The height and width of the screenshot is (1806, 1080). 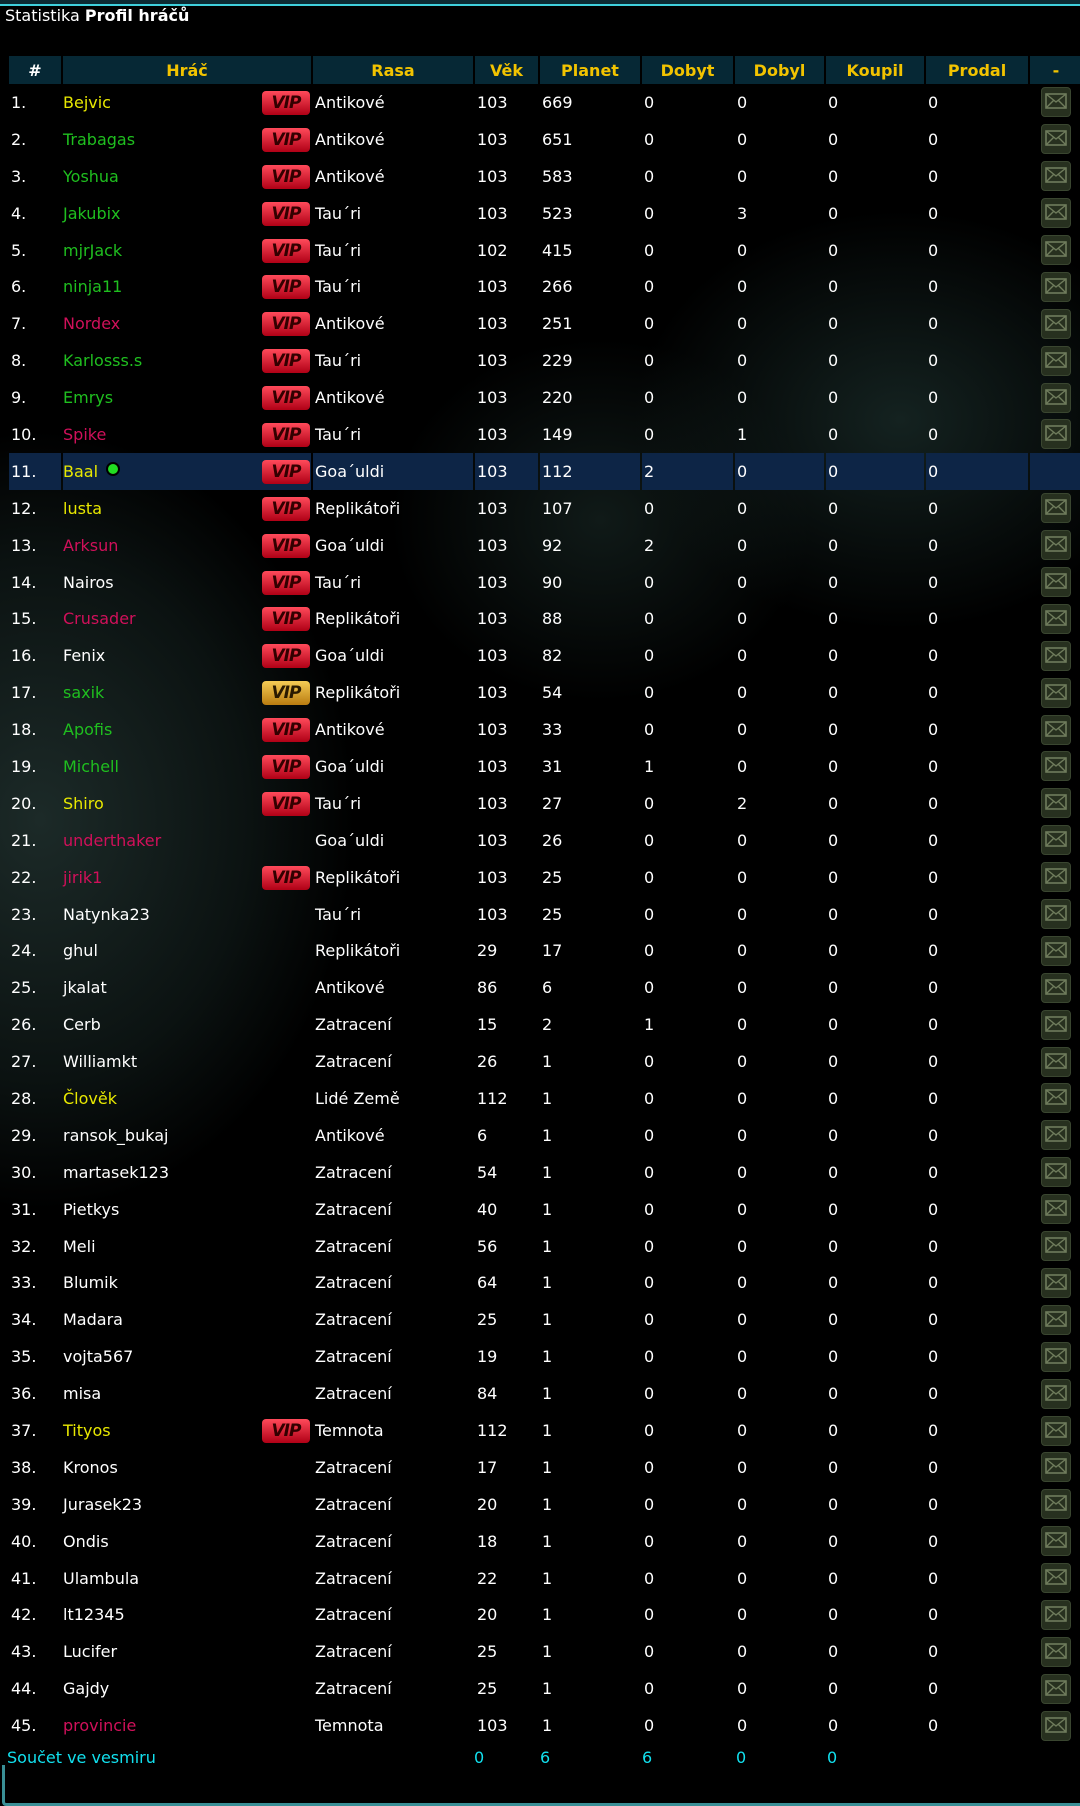 I want to click on player-name-link: jkalat, so click(x=85, y=988).